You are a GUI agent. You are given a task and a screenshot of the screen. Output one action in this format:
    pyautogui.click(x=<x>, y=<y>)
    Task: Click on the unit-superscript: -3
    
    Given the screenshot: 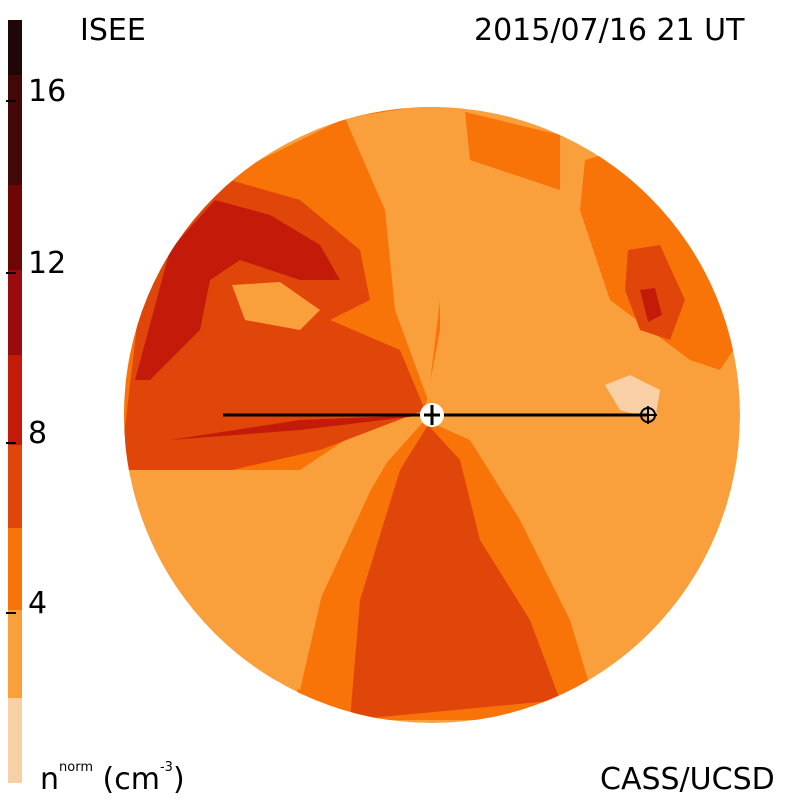 What is the action you would take?
    pyautogui.click(x=166, y=767)
    